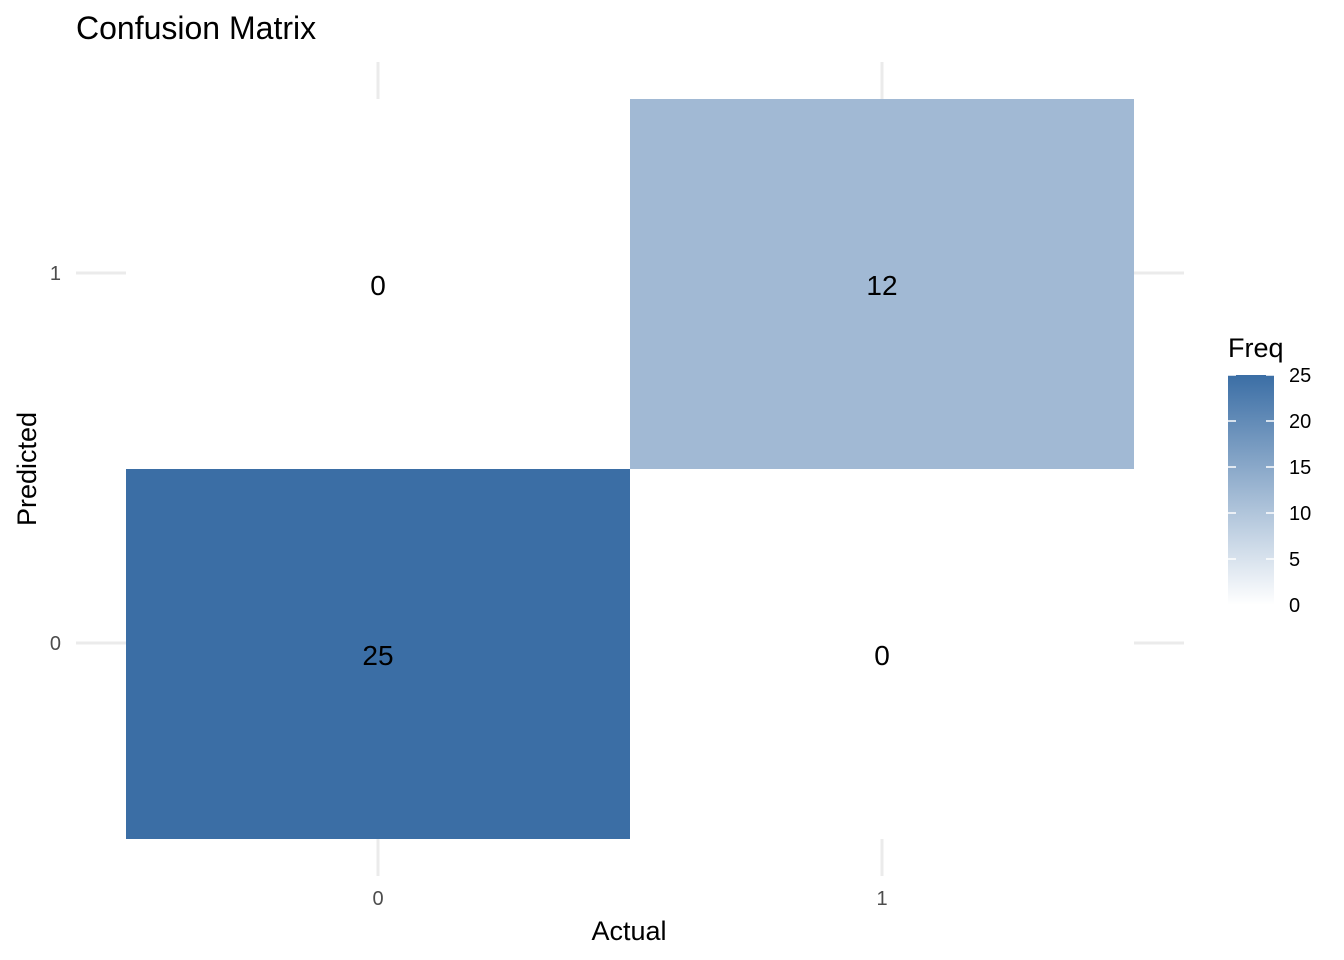  I want to click on legend-label-15: 15, so click(1300, 468).